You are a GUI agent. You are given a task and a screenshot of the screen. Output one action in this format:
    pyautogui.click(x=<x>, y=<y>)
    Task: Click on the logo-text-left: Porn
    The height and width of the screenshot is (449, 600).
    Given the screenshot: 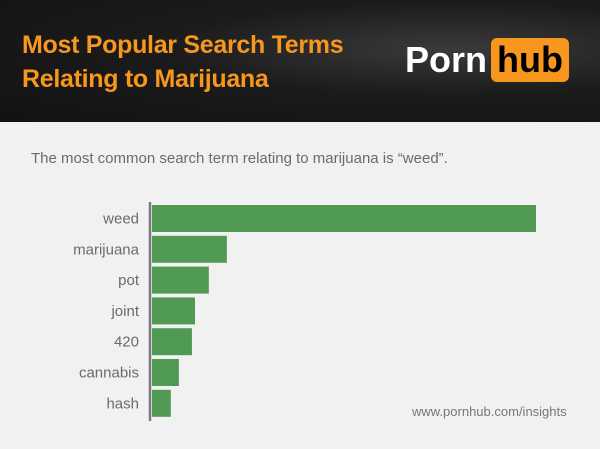 What is the action you would take?
    pyautogui.click(x=446, y=59)
    